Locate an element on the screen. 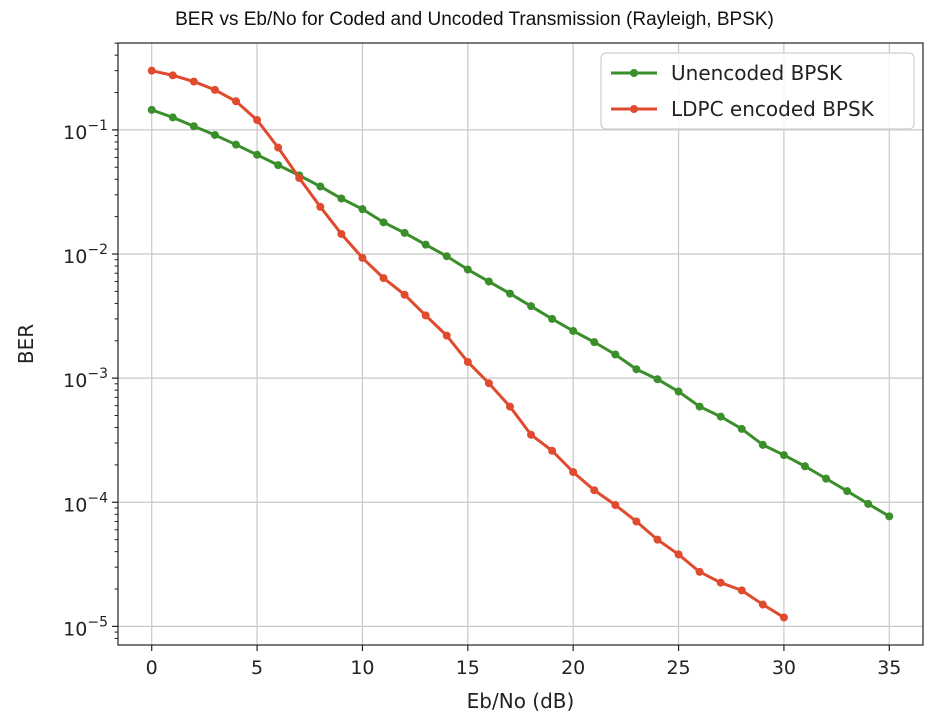  y-tick-label: 10⁻⁵ is located at coordinates (85, 627).